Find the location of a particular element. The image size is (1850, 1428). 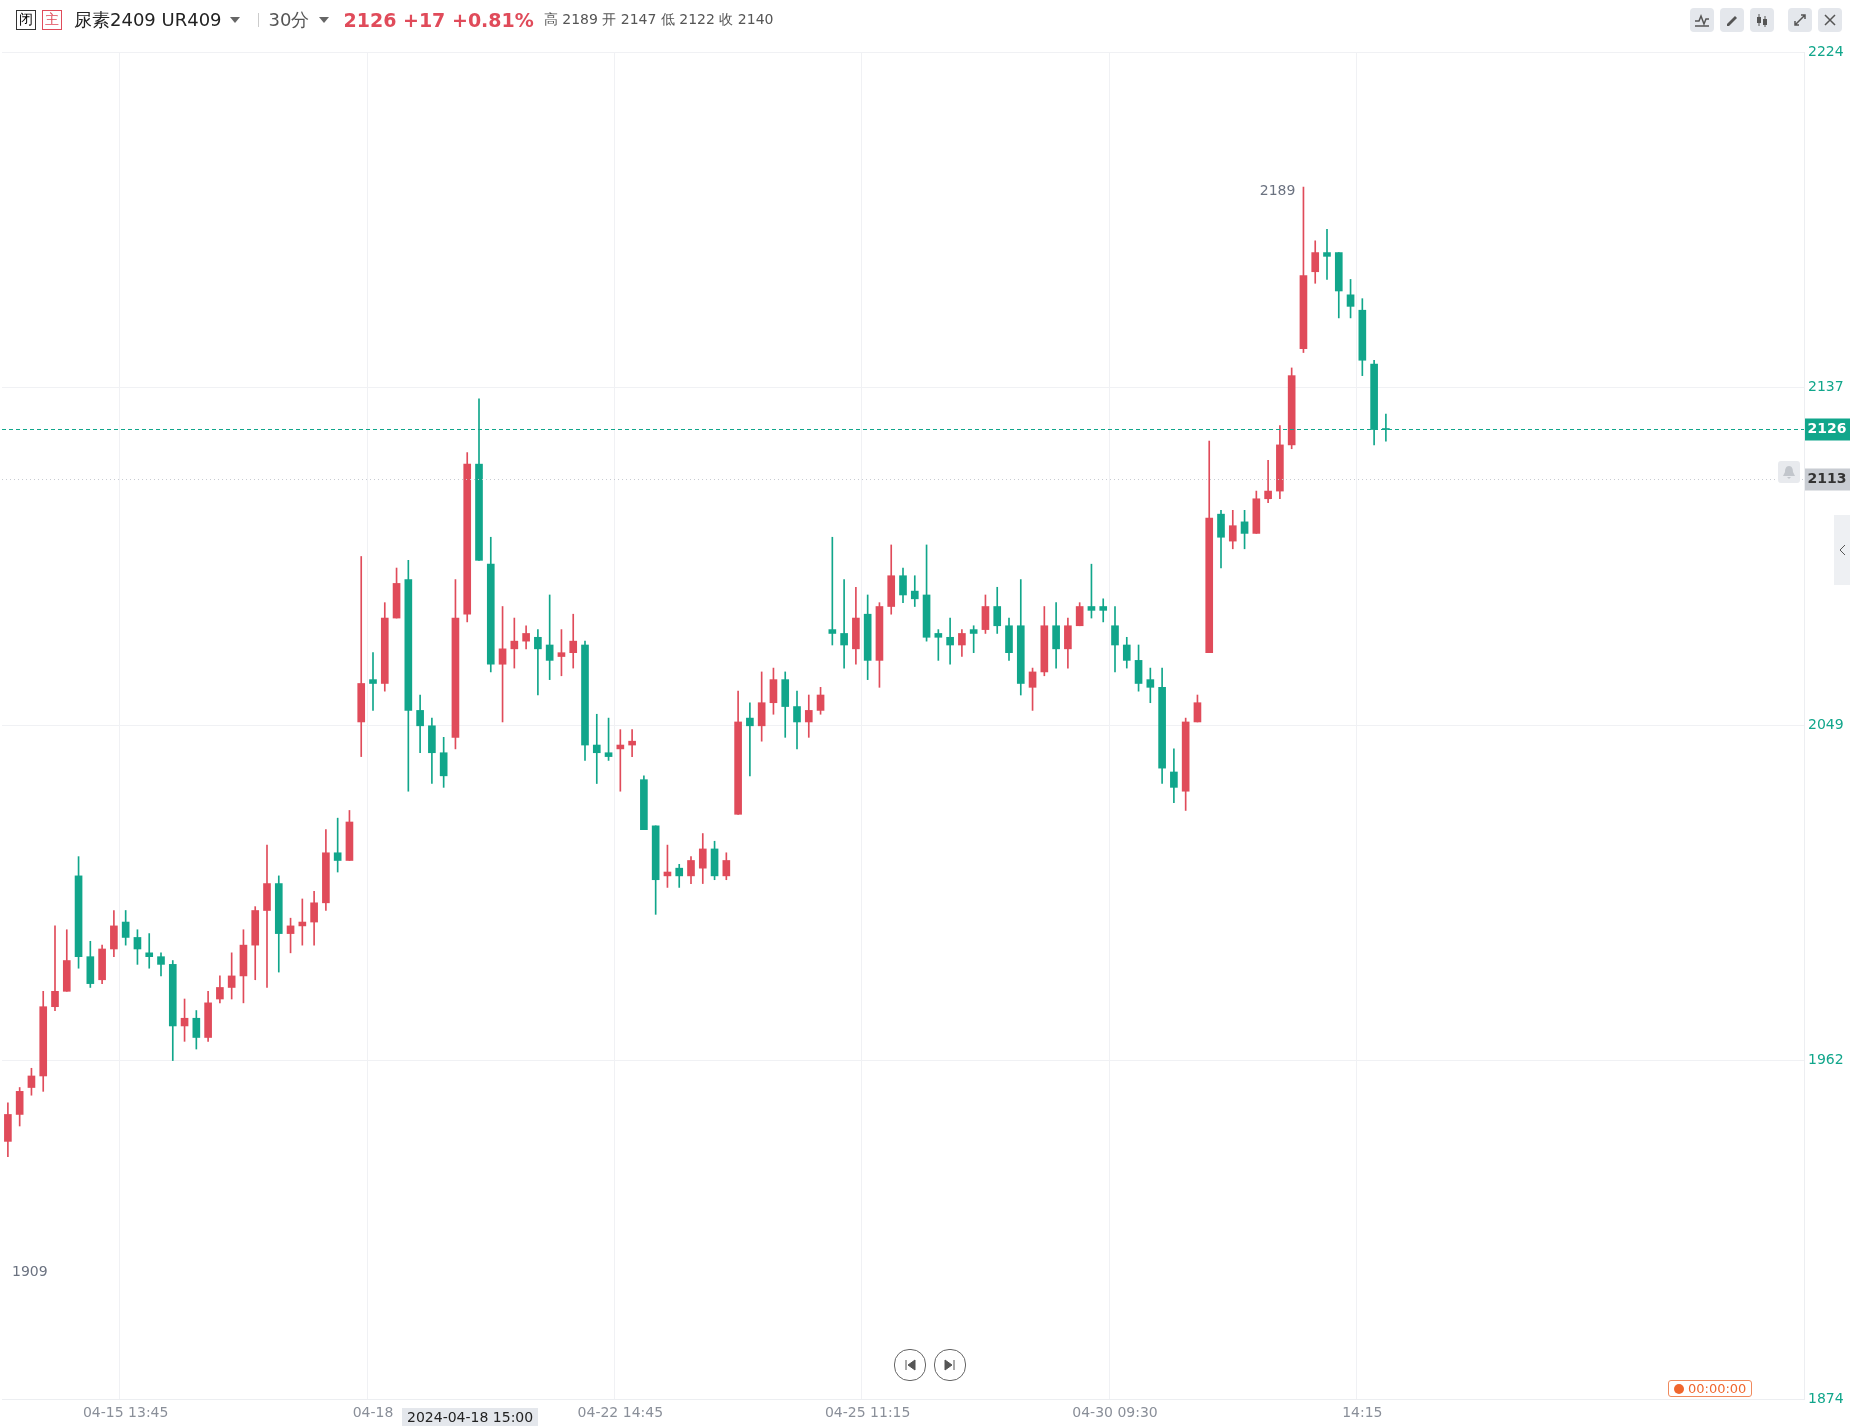

ref-line-label: 2126 is located at coordinates (1827, 428).